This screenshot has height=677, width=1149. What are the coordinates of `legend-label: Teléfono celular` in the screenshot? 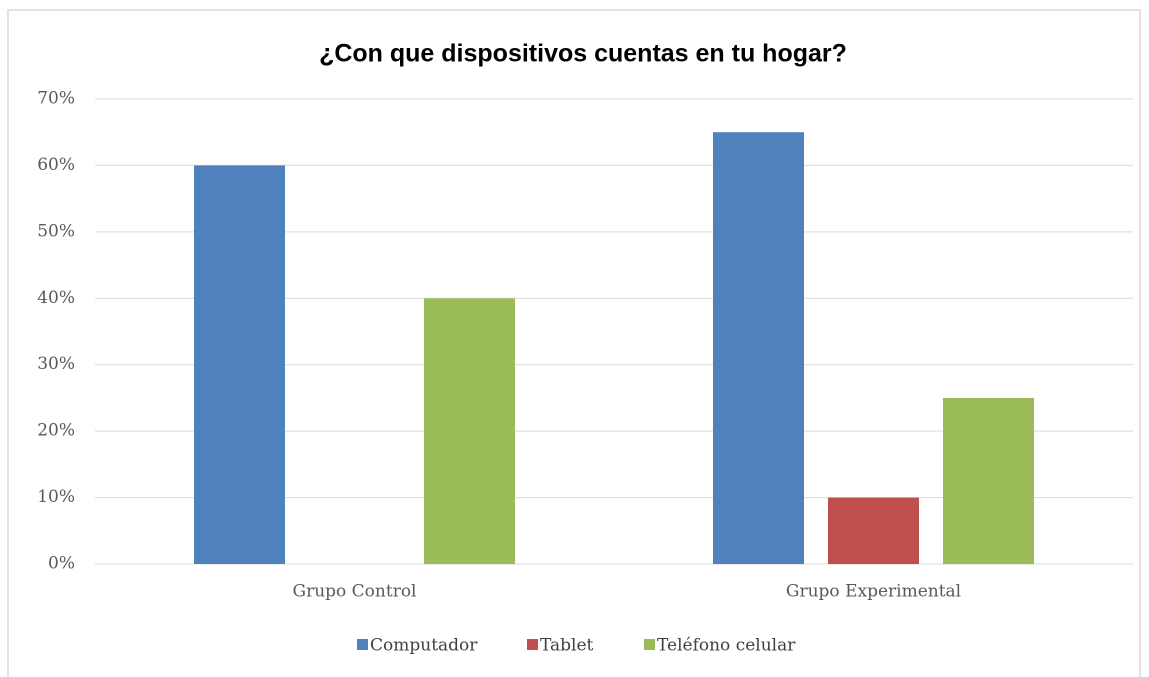 It's located at (726, 646).